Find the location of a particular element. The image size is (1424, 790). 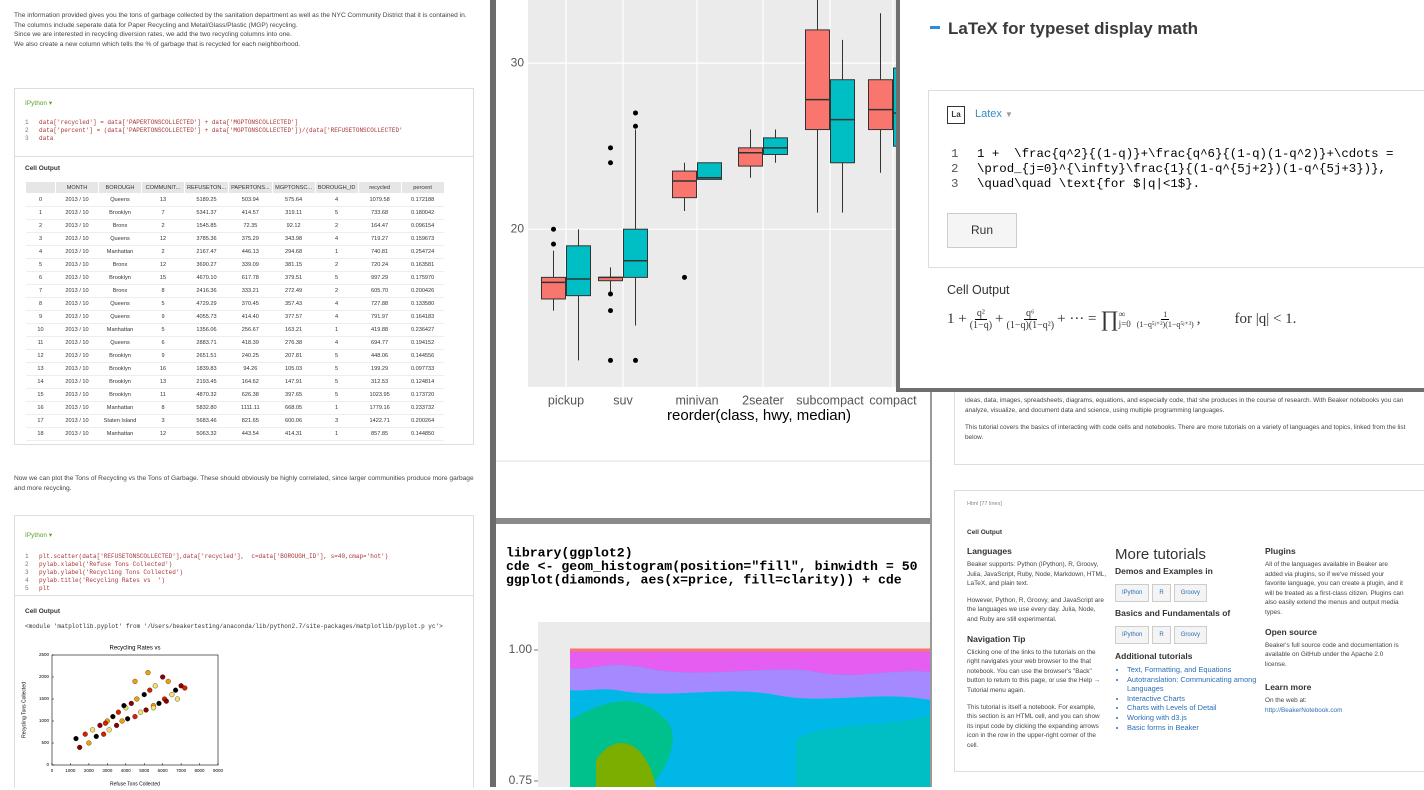

table-cell: 2883.71 is located at coordinates (206, 343).